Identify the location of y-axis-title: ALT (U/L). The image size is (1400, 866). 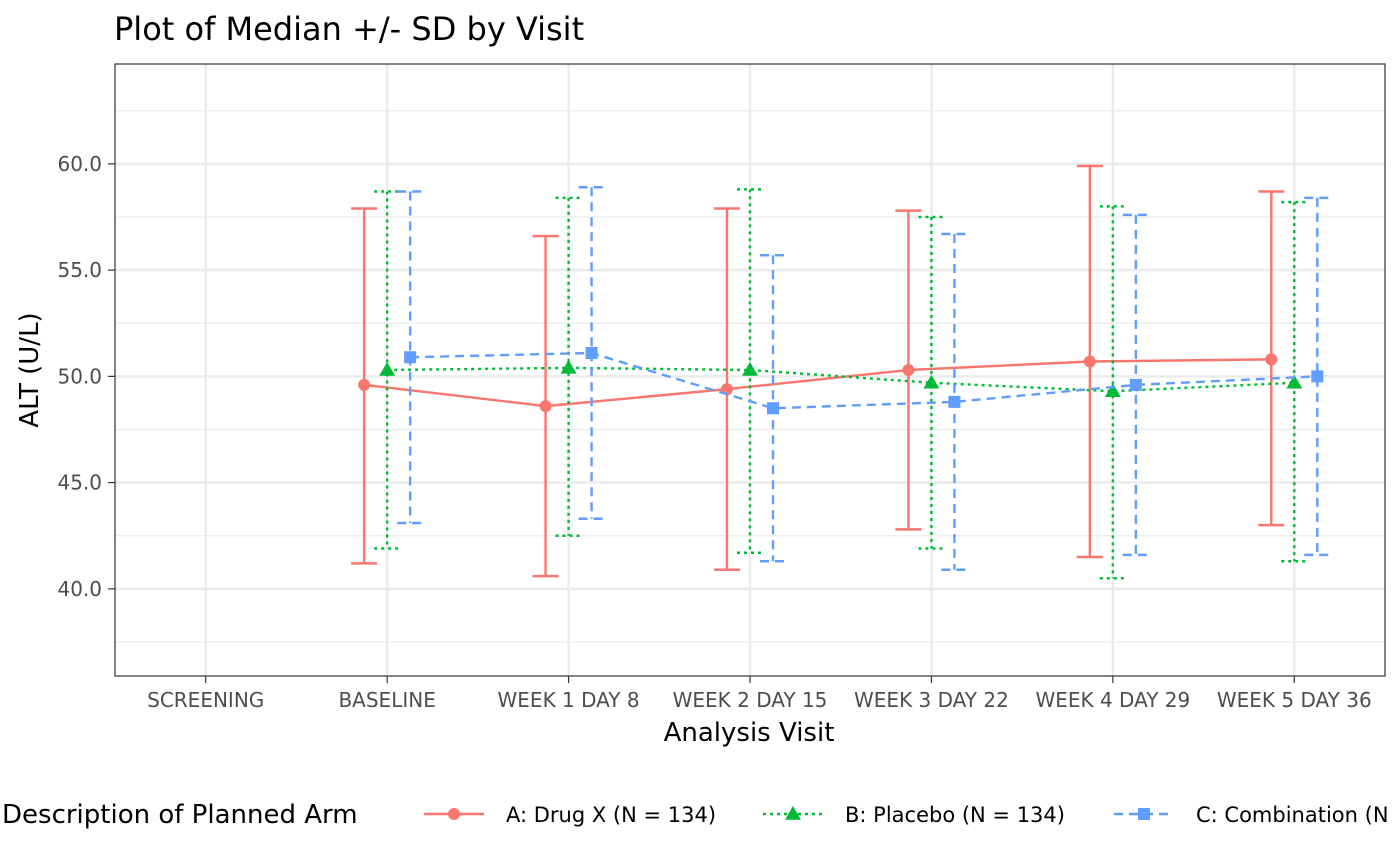
(30, 369).